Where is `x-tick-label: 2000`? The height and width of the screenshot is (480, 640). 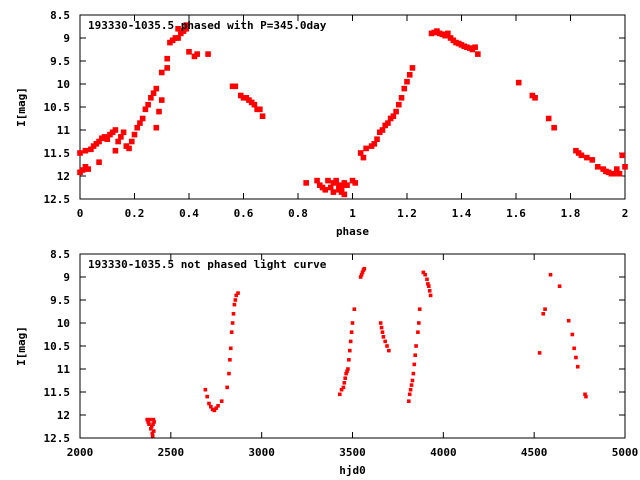 x-tick-label: 2000 is located at coordinates (80, 452).